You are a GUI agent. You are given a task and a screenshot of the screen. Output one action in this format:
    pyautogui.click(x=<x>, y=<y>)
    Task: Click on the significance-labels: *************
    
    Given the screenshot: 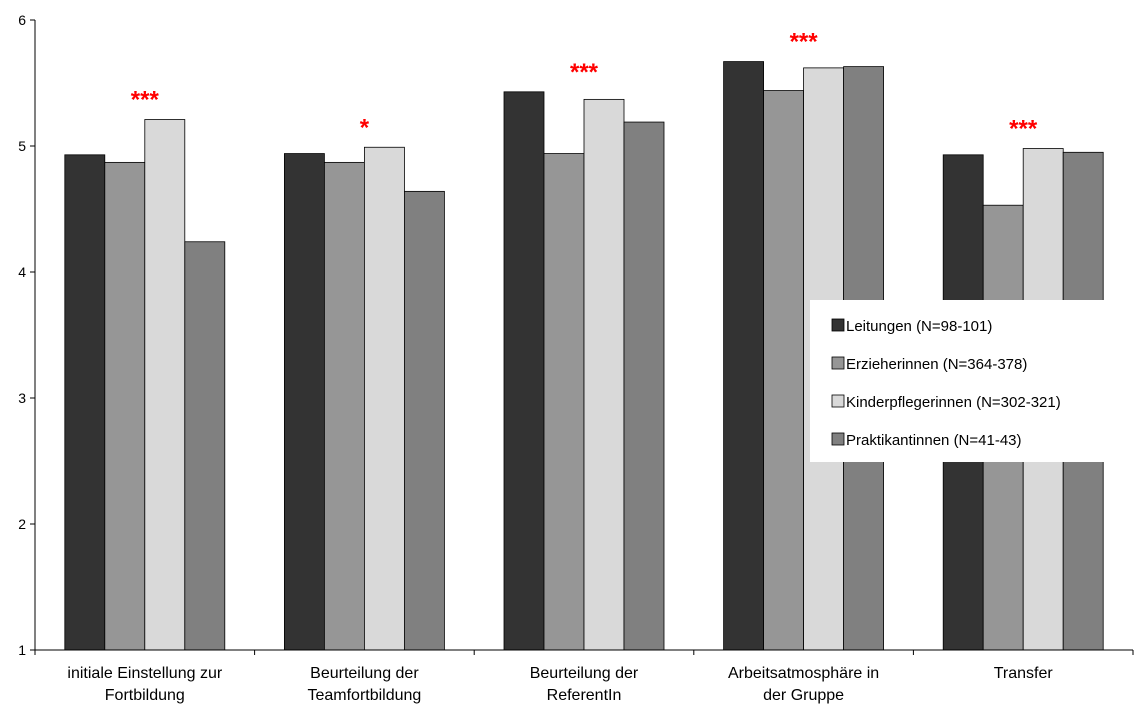 What is the action you would take?
    pyautogui.click(x=584, y=86)
    